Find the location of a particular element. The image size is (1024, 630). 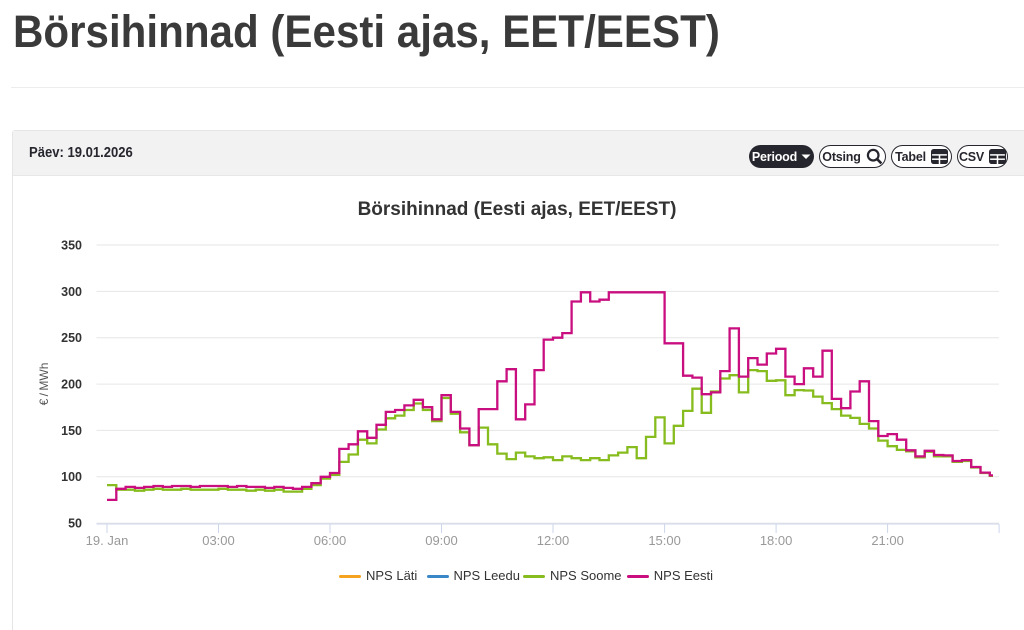

svg-text: 250 is located at coordinates (71, 338).